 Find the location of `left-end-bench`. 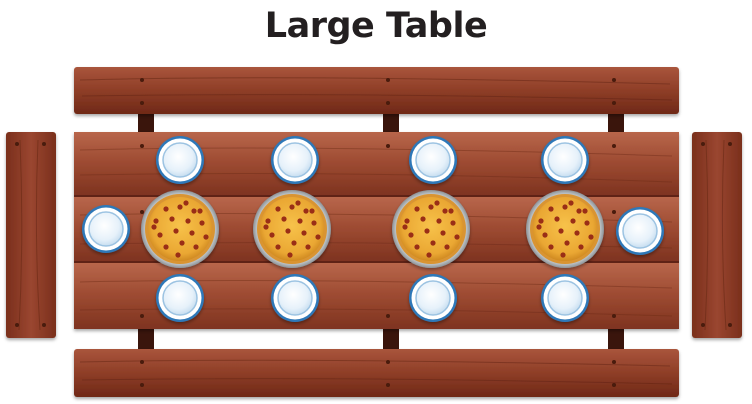

left-end-bench is located at coordinates (31, 235).